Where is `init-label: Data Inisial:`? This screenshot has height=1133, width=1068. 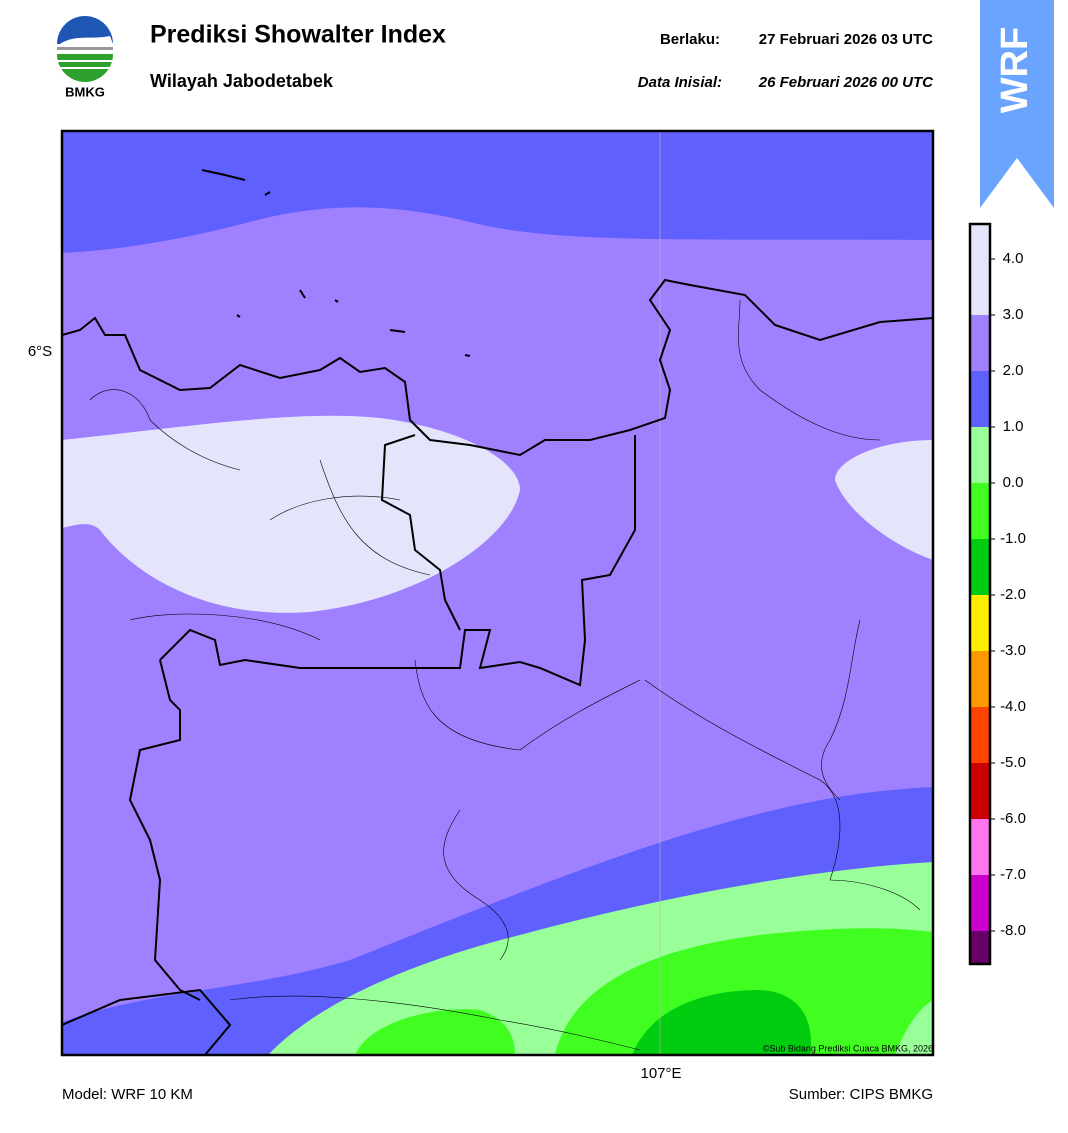 init-label: Data Inisial: is located at coordinates (680, 82).